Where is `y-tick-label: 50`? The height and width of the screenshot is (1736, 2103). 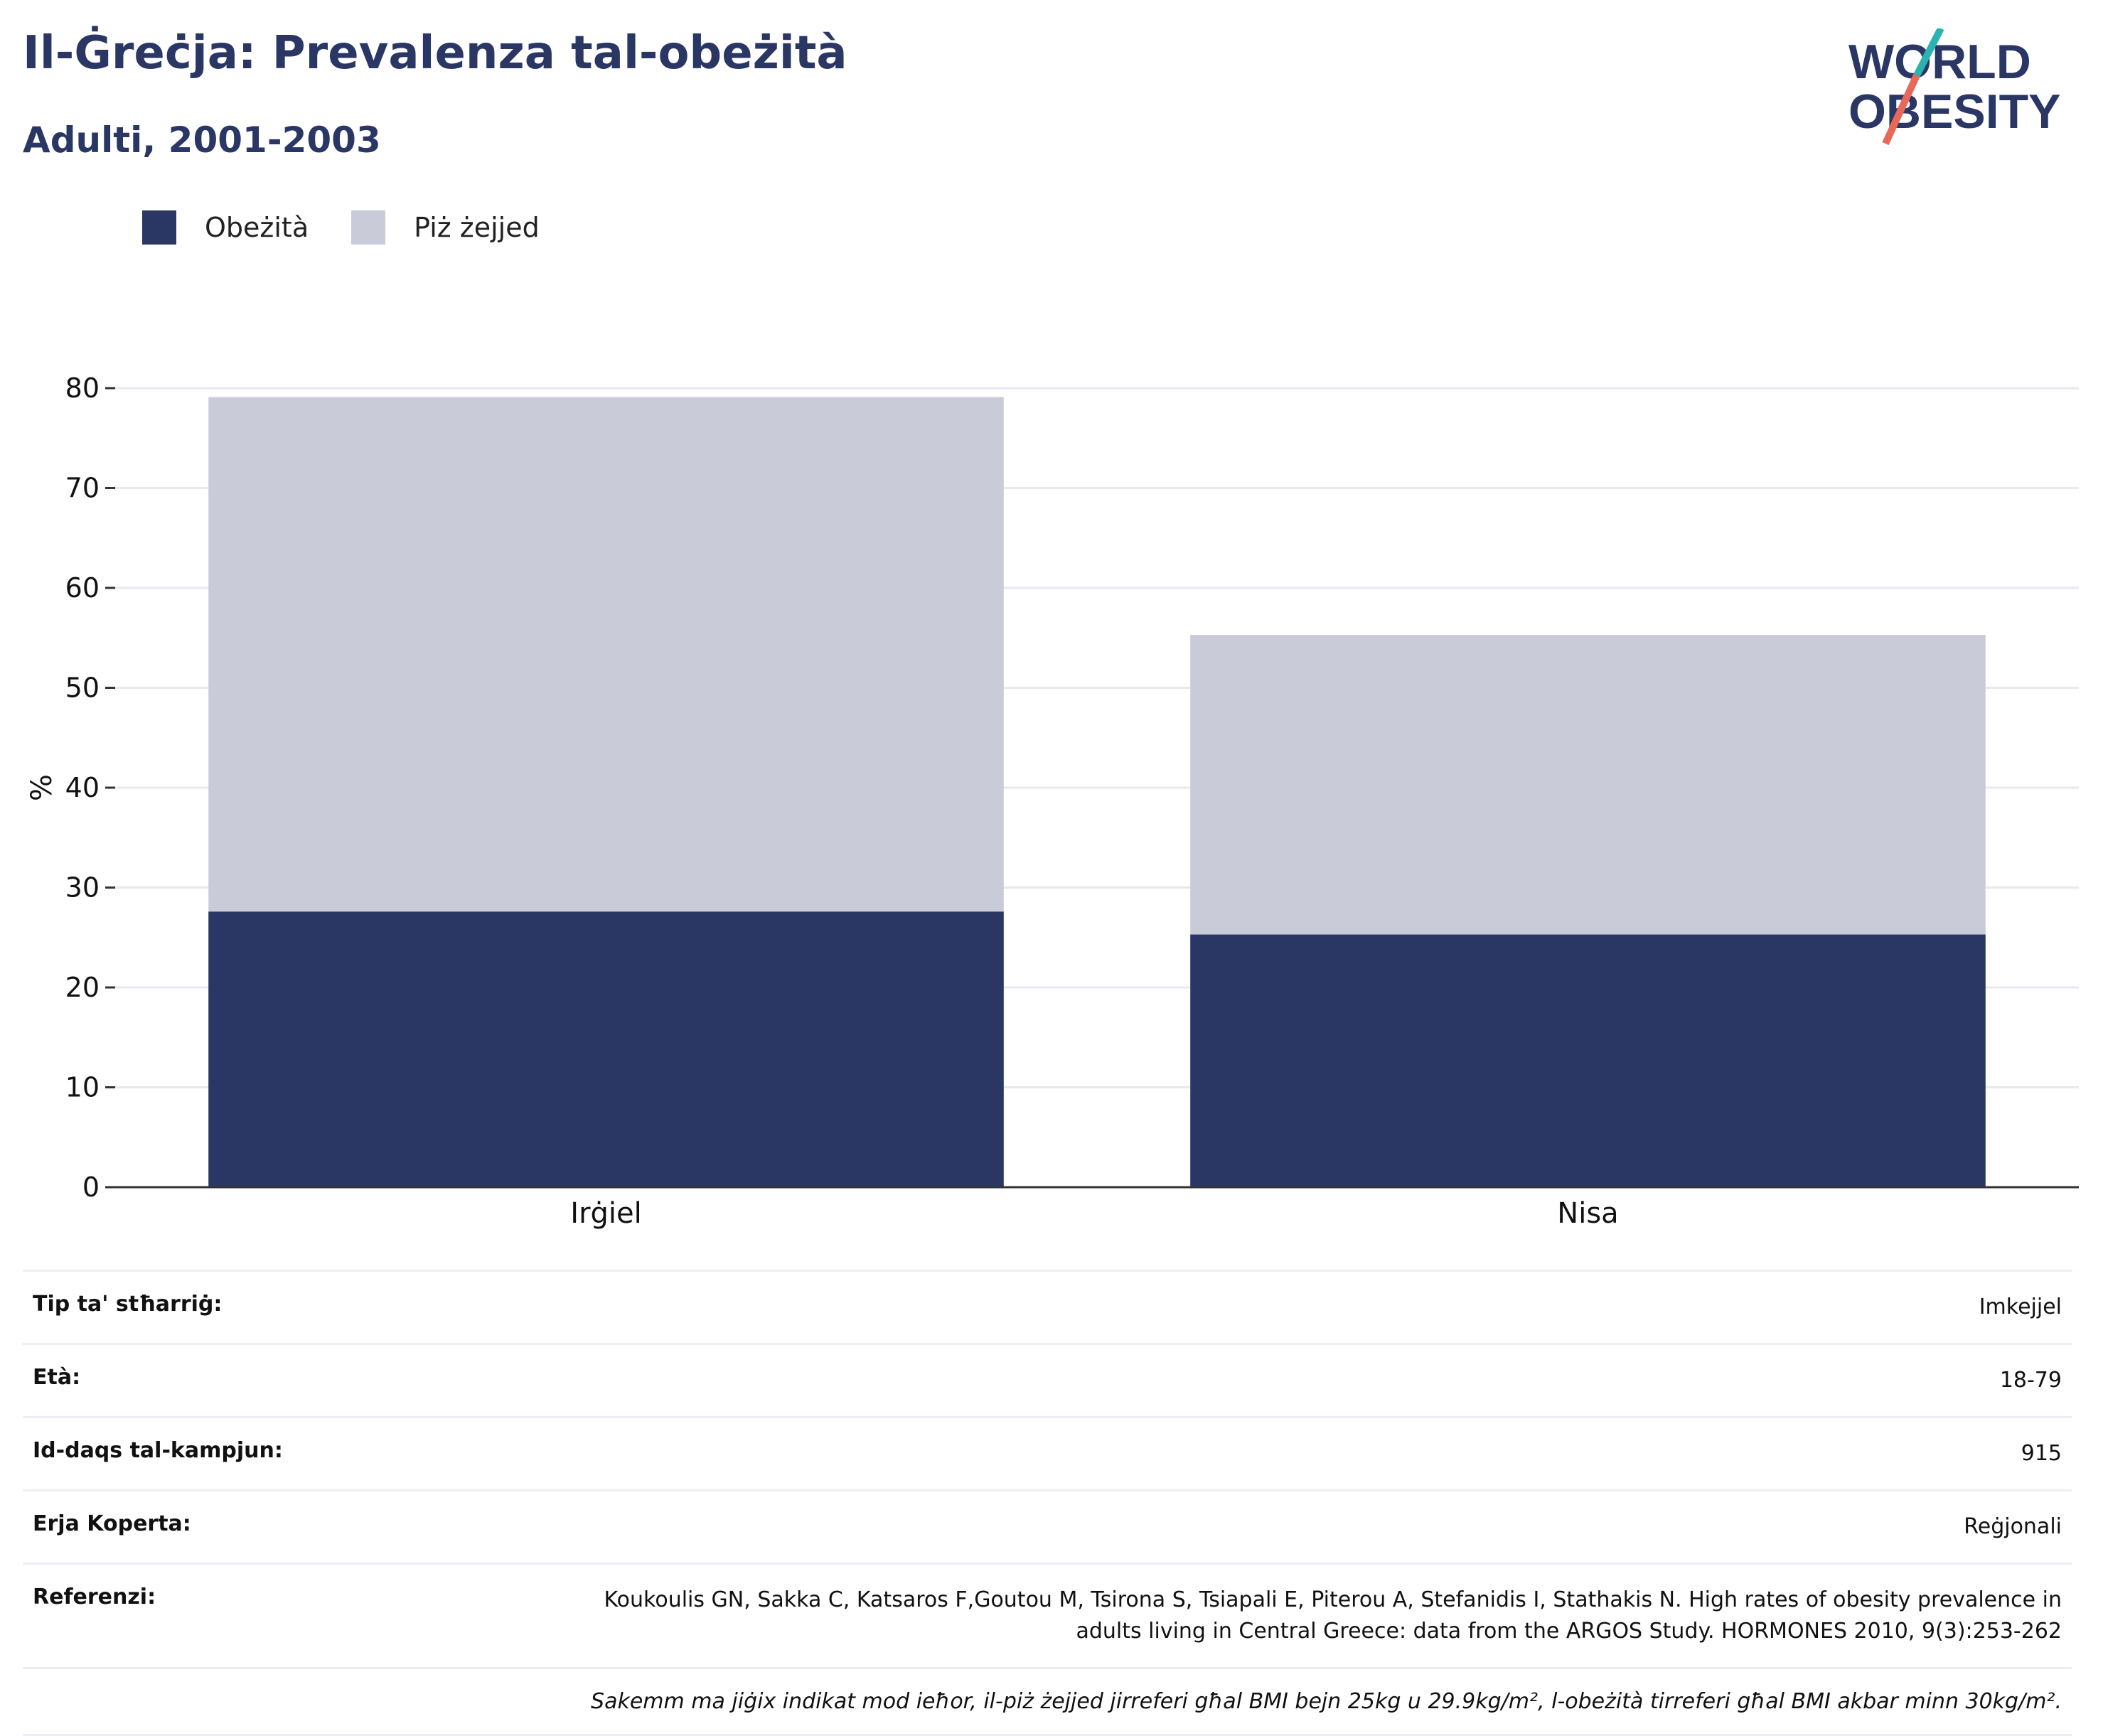
y-tick-label: 50 is located at coordinates (82, 688).